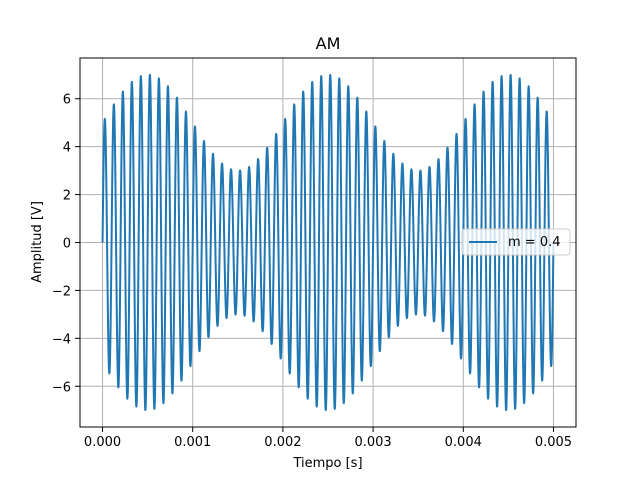 Image resolution: width=640 pixels, height=480 pixels. I want to click on y-tick-label: −2, so click(61, 291).